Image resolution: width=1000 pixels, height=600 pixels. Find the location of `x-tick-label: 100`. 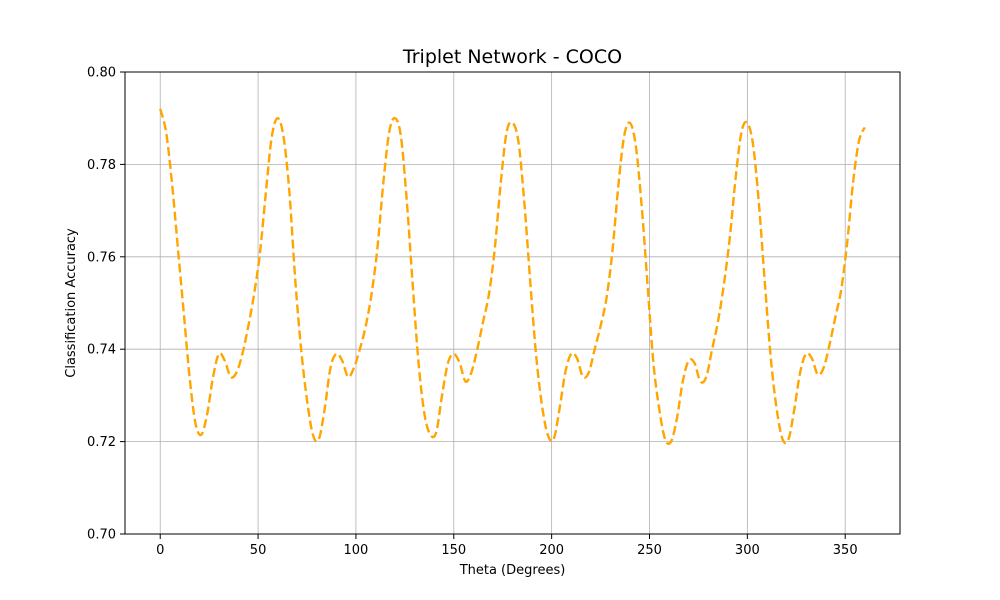

x-tick-label: 100 is located at coordinates (356, 550).